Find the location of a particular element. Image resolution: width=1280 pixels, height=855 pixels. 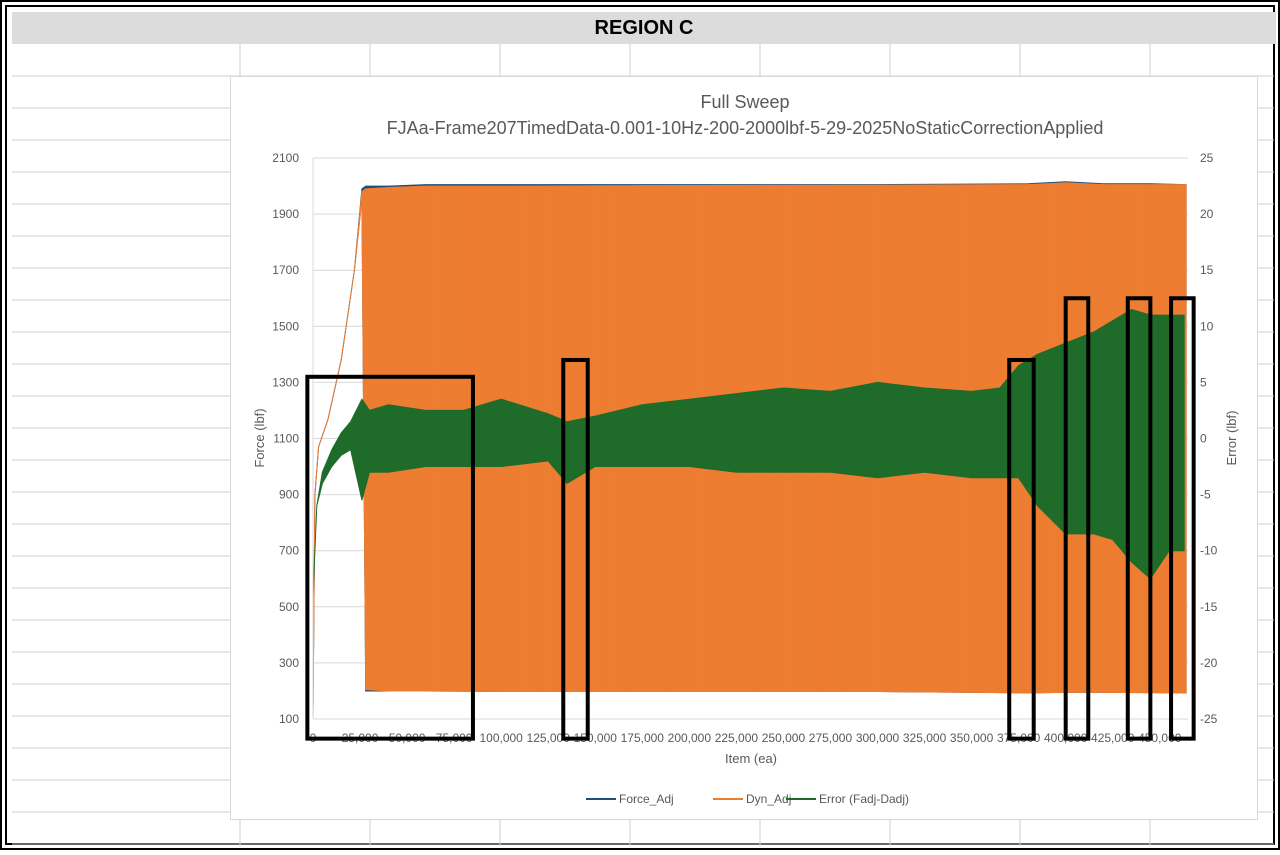

y-tick-label: 1100 is located at coordinates (286, 439).